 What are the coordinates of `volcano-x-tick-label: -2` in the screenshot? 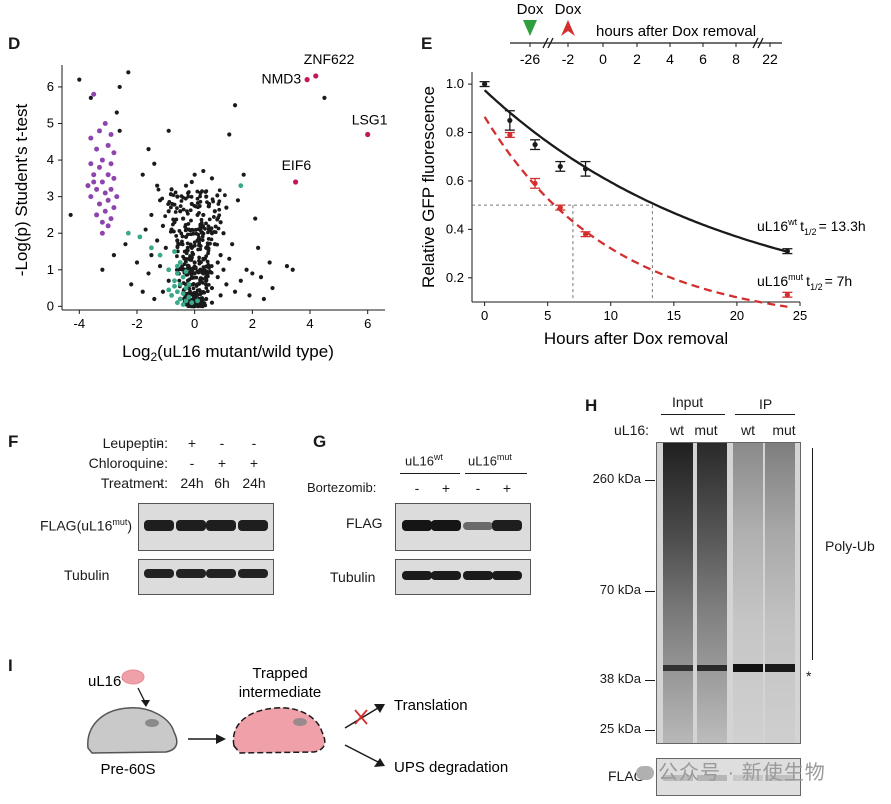 It's located at (137, 323).